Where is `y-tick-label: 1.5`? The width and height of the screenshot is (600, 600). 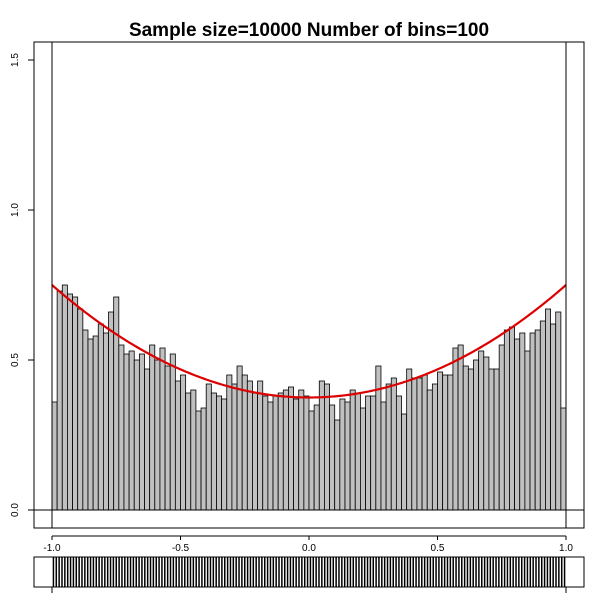
y-tick-label: 1.5 is located at coordinates (15, 60).